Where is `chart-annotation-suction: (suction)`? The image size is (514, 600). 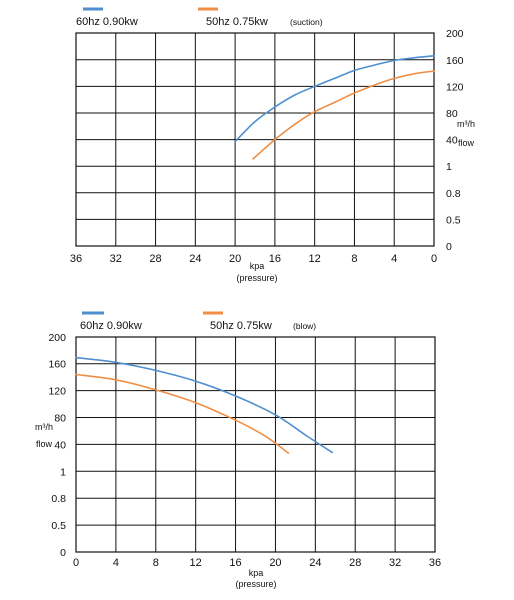 chart-annotation-suction: (suction) is located at coordinates (306, 22).